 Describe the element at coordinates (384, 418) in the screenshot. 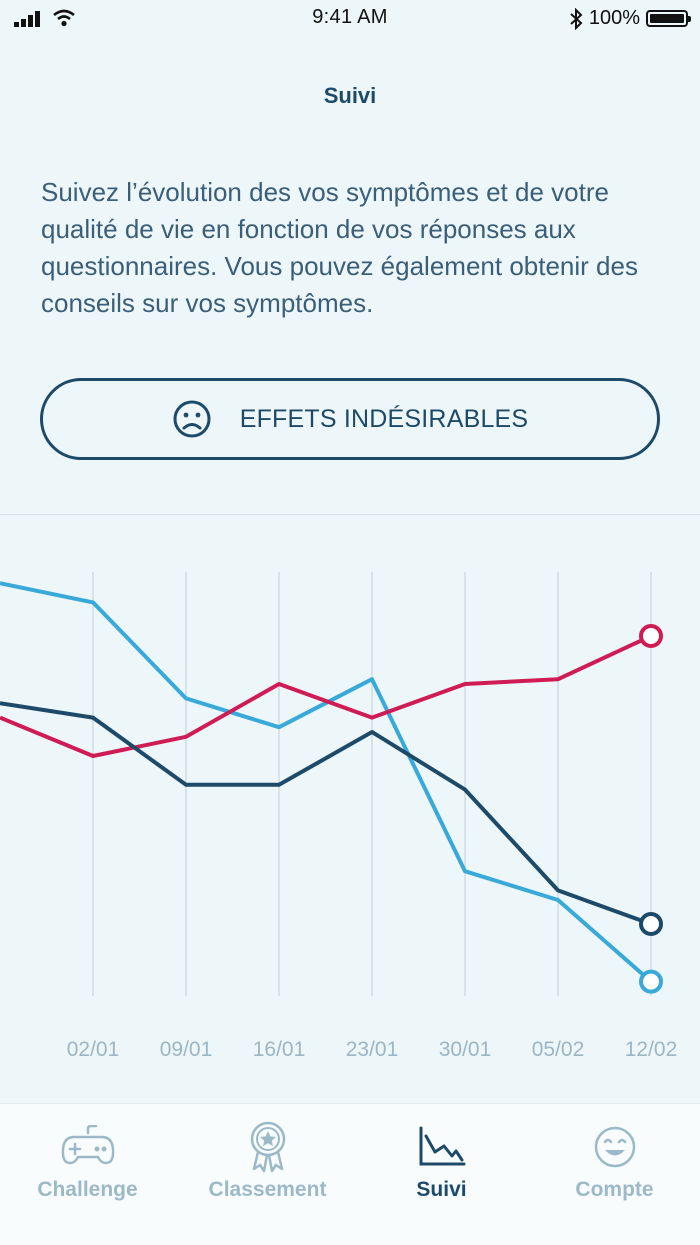

I see `side-effects-button-label: EFFETS INDÉSIRABLES` at that location.